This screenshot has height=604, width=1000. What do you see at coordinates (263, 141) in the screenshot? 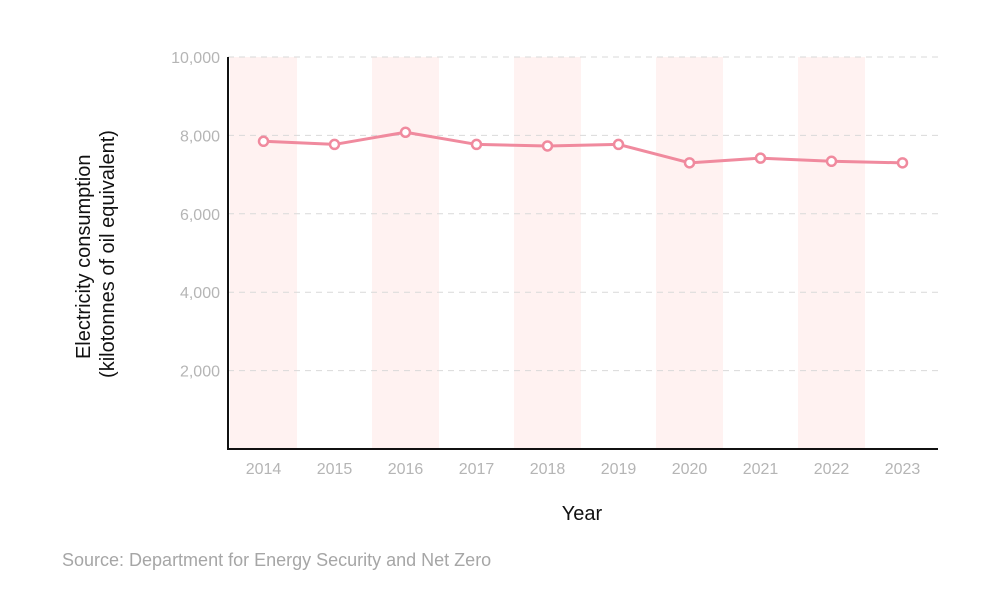
I see `data-point-2014` at bounding box center [263, 141].